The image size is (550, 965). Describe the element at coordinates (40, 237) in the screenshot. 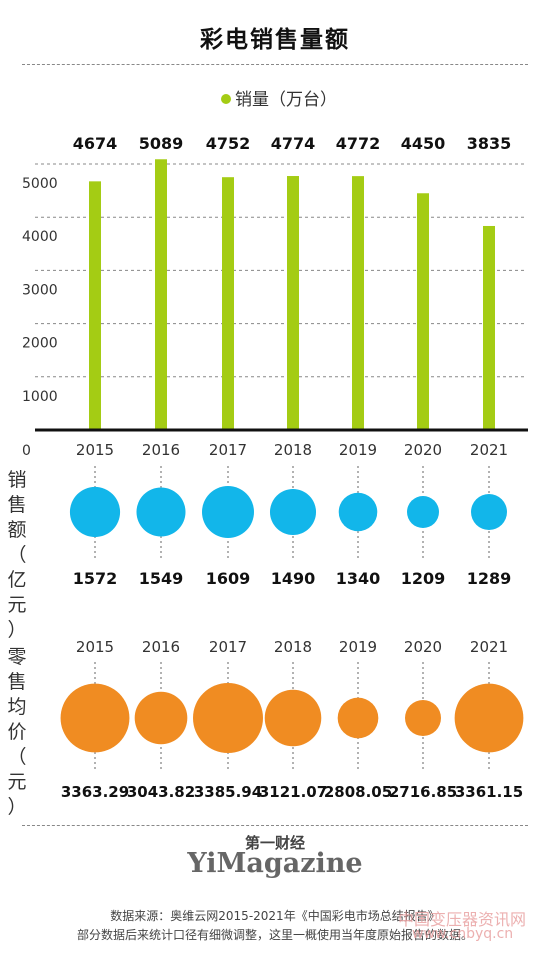

I see `y-tick-label: 4000` at that location.